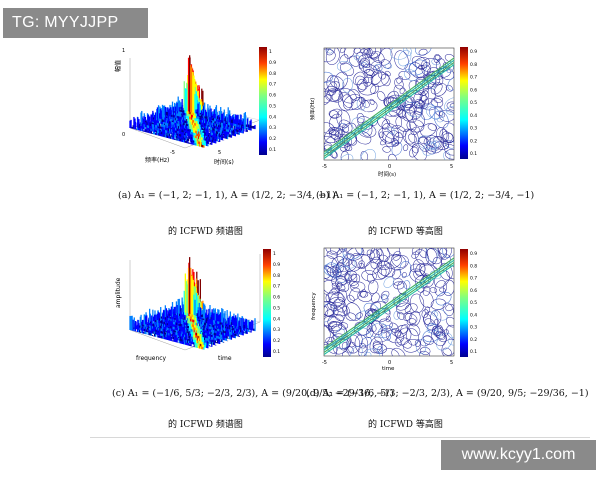 The image size is (600, 480). I want to click on panel-d-ylabel: frequency, so click(314, 306).